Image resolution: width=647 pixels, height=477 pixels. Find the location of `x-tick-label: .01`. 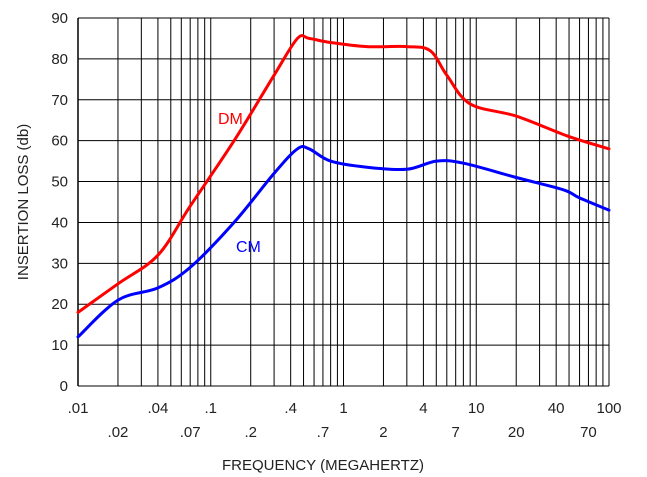

x-tick-label: .01 is located at coordinates (78, 408).